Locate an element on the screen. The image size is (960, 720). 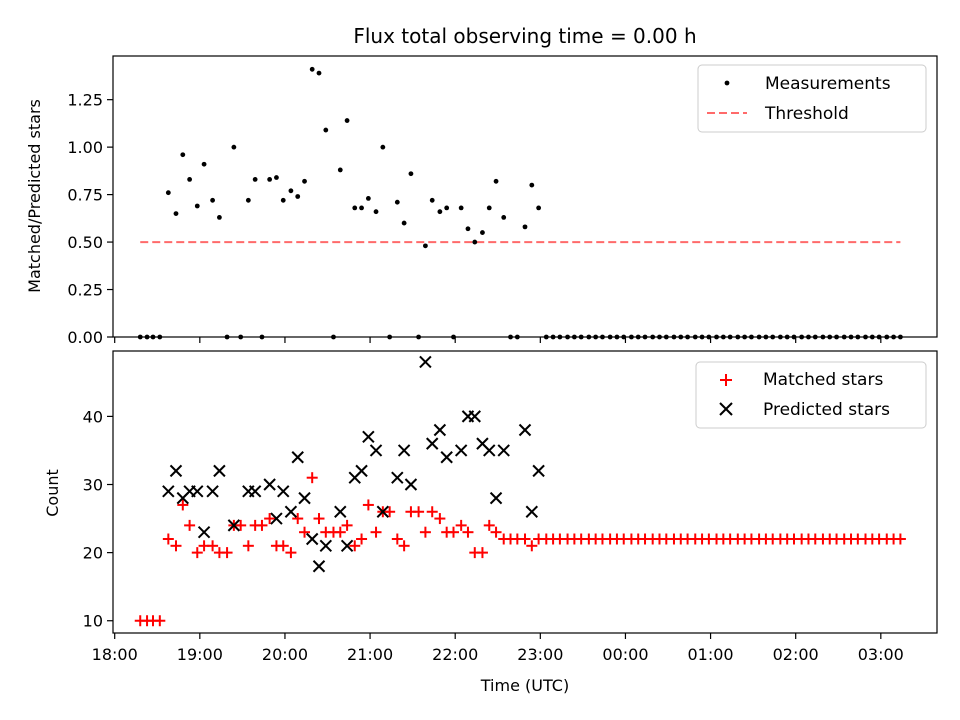
bottom-y-tick-label: 30 is located at coordinates (93, 485).